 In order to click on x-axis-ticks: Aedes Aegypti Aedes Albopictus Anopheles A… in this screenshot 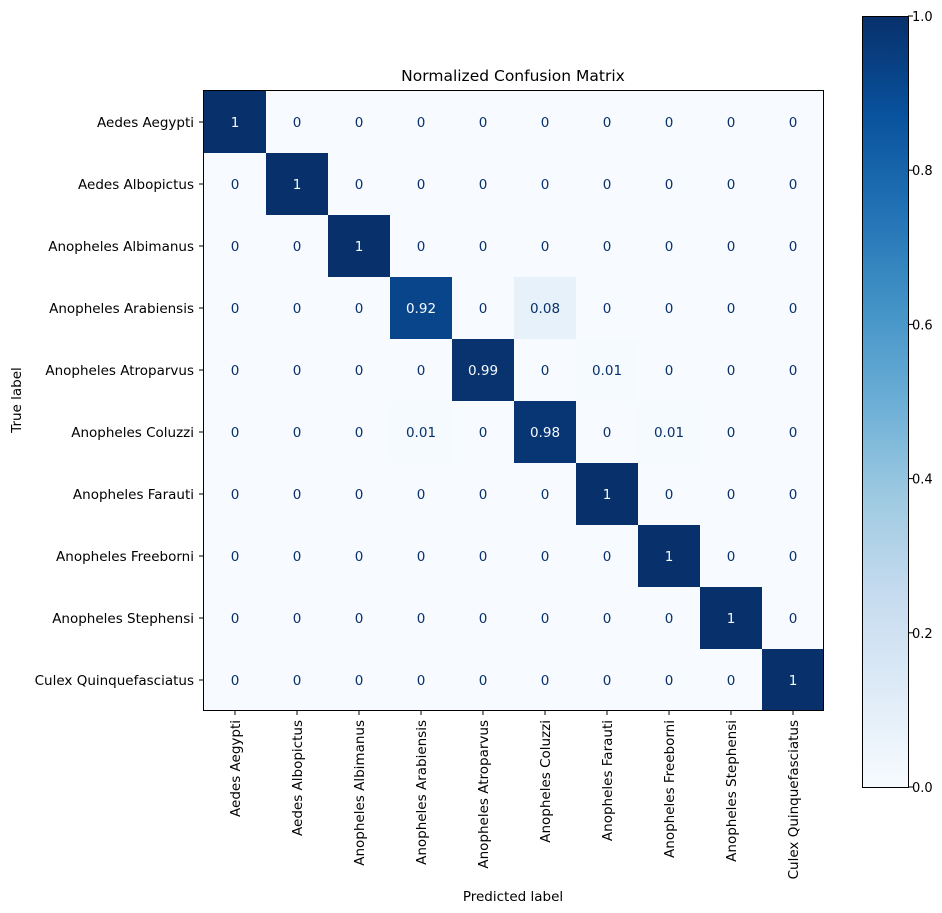, I will do `click(515, 795)`.